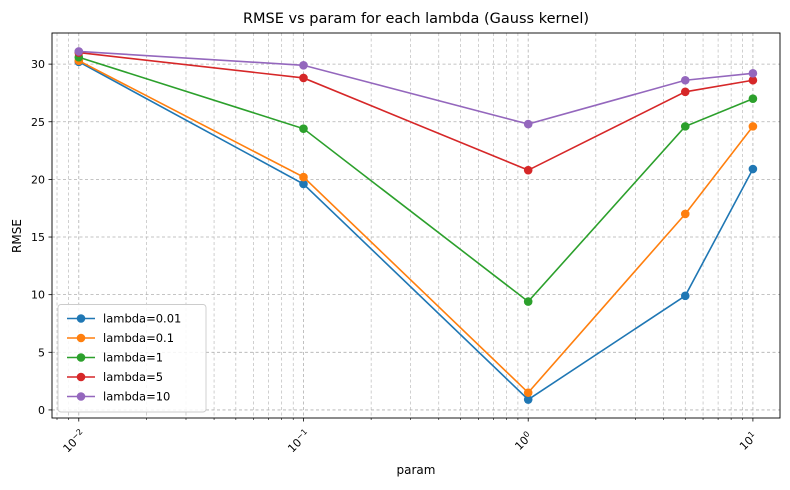 Image resolution: width=790 pixels, height=490 pixels. Describe the element at coordinates (38, 64) in the screenshot. I see `y-tick-label: 30` at that location.